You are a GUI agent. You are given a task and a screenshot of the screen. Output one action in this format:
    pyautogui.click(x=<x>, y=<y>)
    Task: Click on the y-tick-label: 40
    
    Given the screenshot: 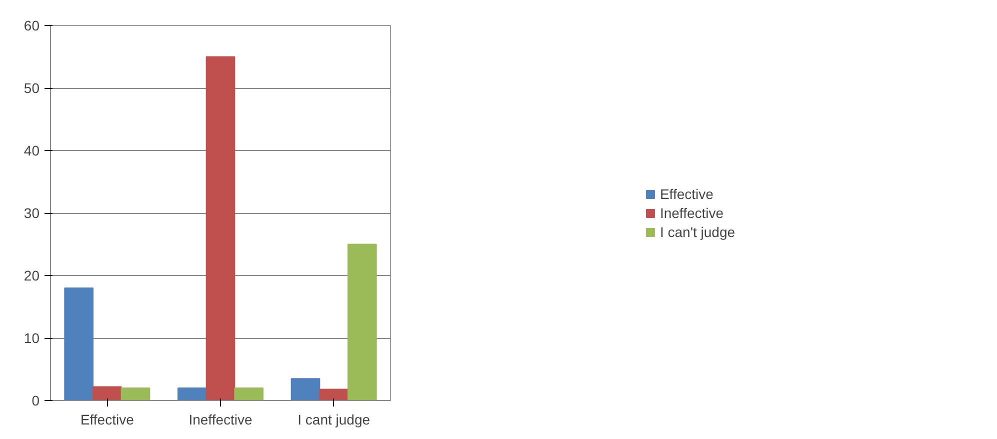 What is the action you would take?
    pyautogui.click(x=32, y=150)
    